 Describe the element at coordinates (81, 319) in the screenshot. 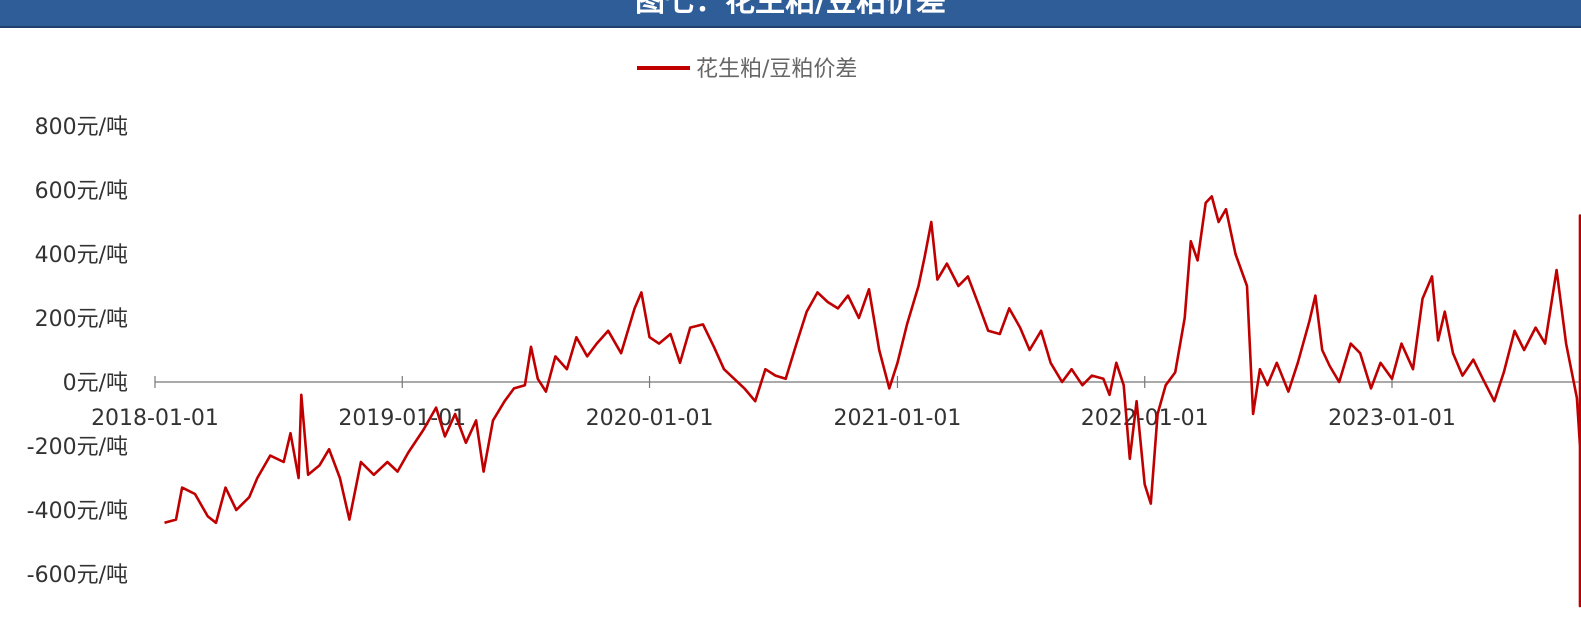

I see `y-tick-label: 200元/吨` at that location.